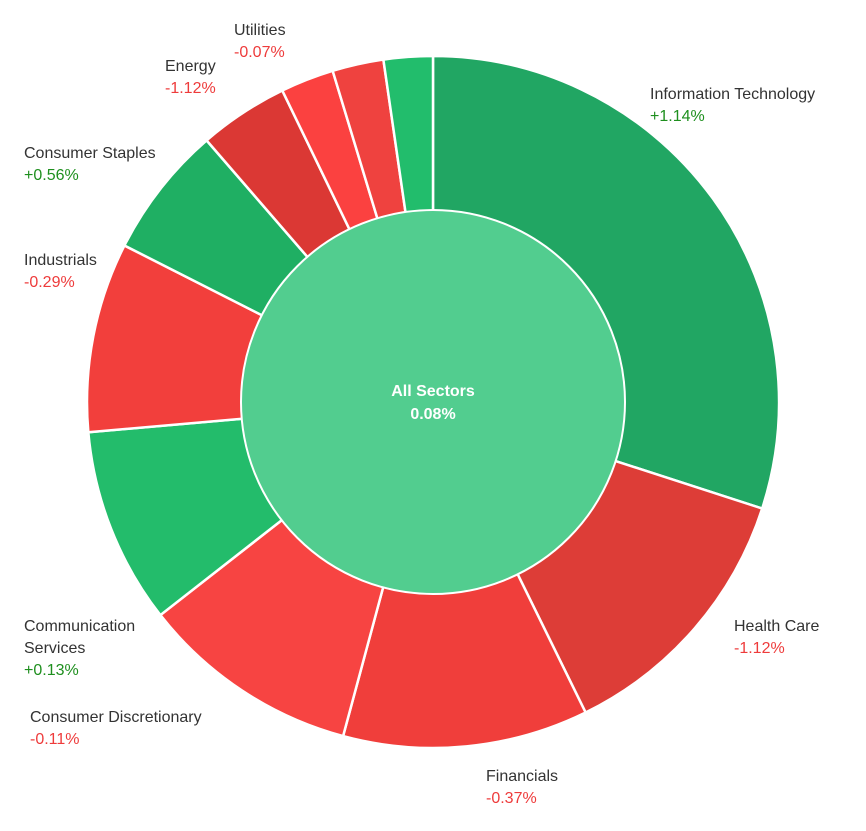  Describe the element at coordinates (116, 717) in the screenshot. I see `slice-label-name: Consumer Discretionary` at that location.